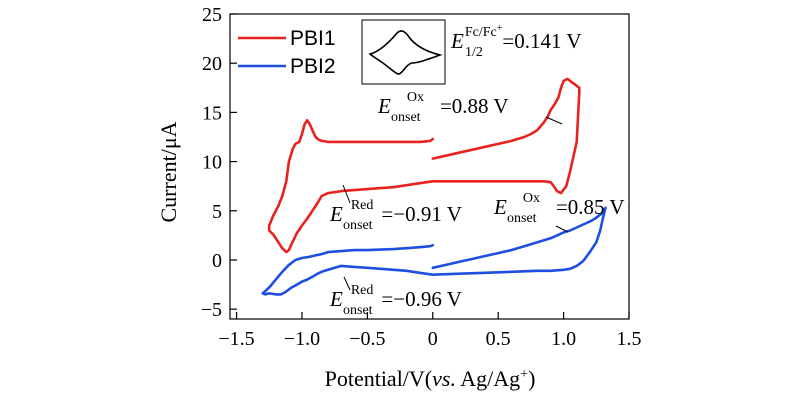 The image size is (800, 400). What do you see at coordinates (421, 299) in the screenshot?
I see `annotation-pbi2-red-value: =−0.96 V` at bounding box center [421, 299].